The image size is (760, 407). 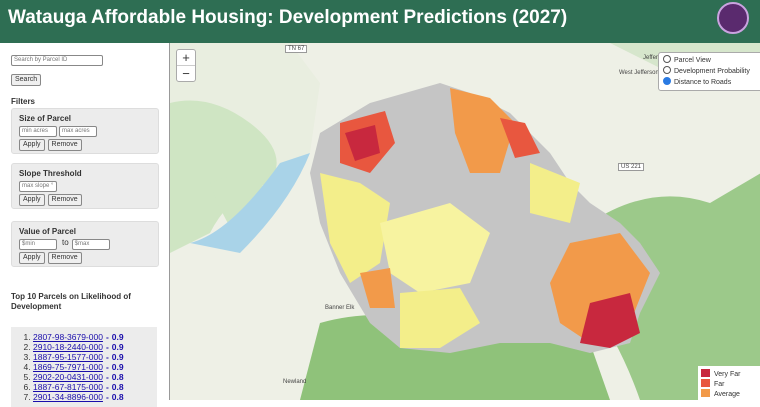 I want to click on layer-option: Distance to Roads, so click(x=711, y=82).